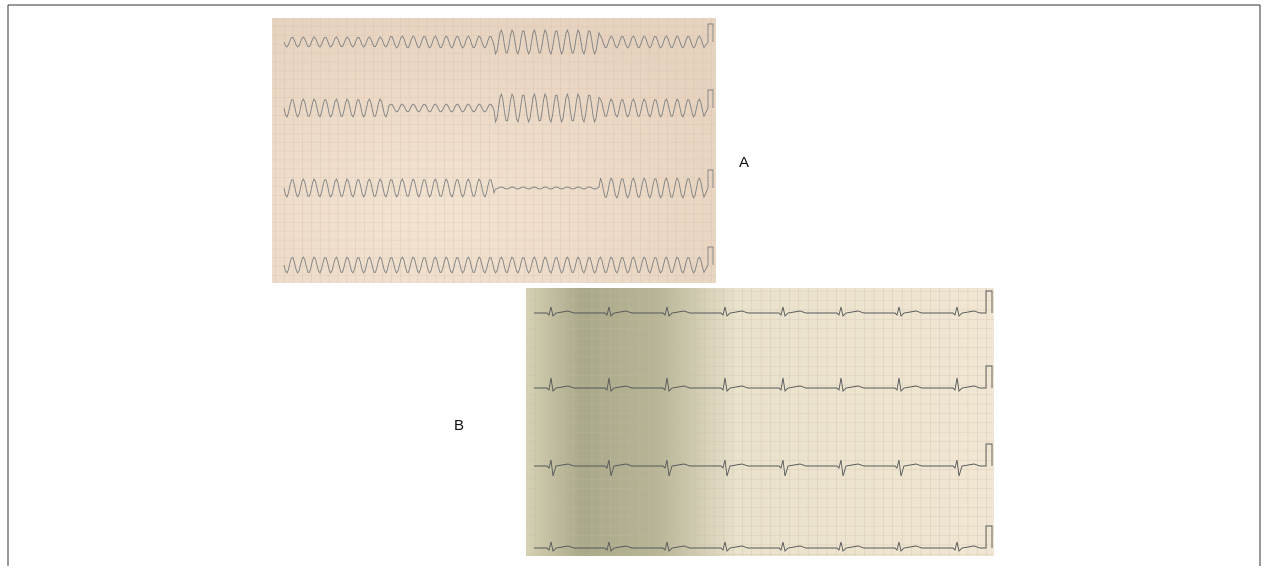 The height and width of the screenshot is (571, 1267). What do you see at coordinates (744, 162) in the screenshot?
I see `panel-label: A` at bounding box center [744, 162].